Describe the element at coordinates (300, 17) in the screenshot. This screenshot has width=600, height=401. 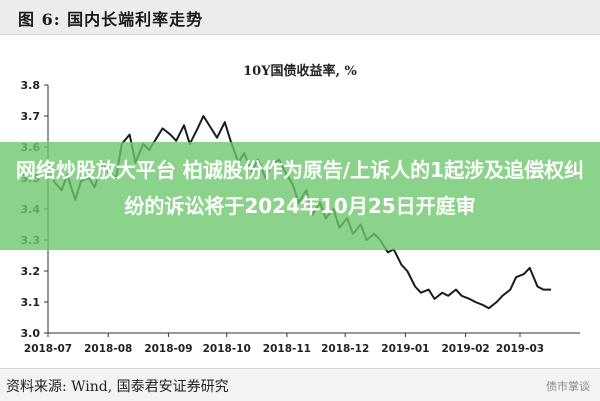
I see `figure-header: 图 6: 国内长端利率走势` at that location.